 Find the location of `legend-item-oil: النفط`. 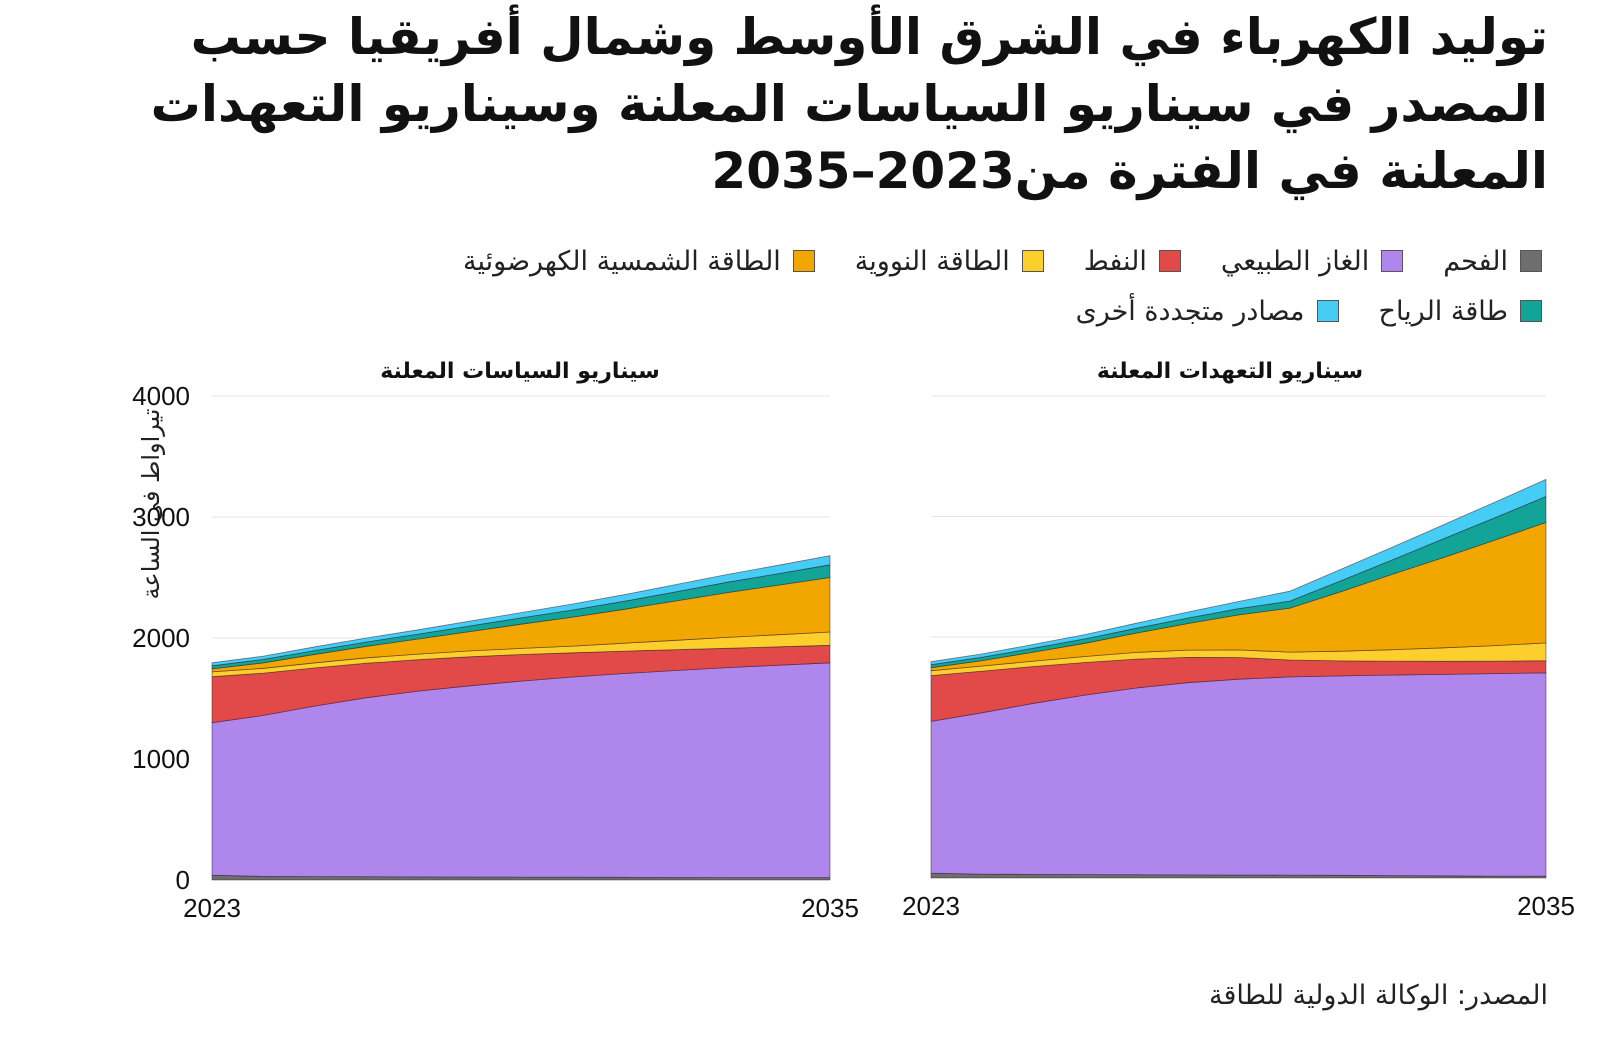

legend-item-oil: النفط is located at coordinates (1132, 261).